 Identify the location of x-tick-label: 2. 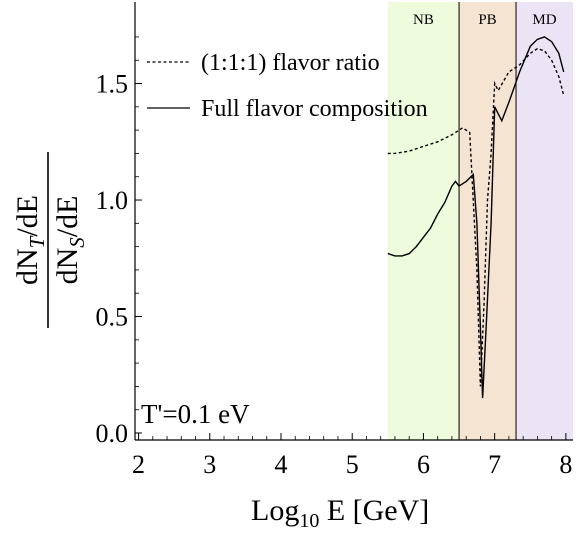
(138, 464).